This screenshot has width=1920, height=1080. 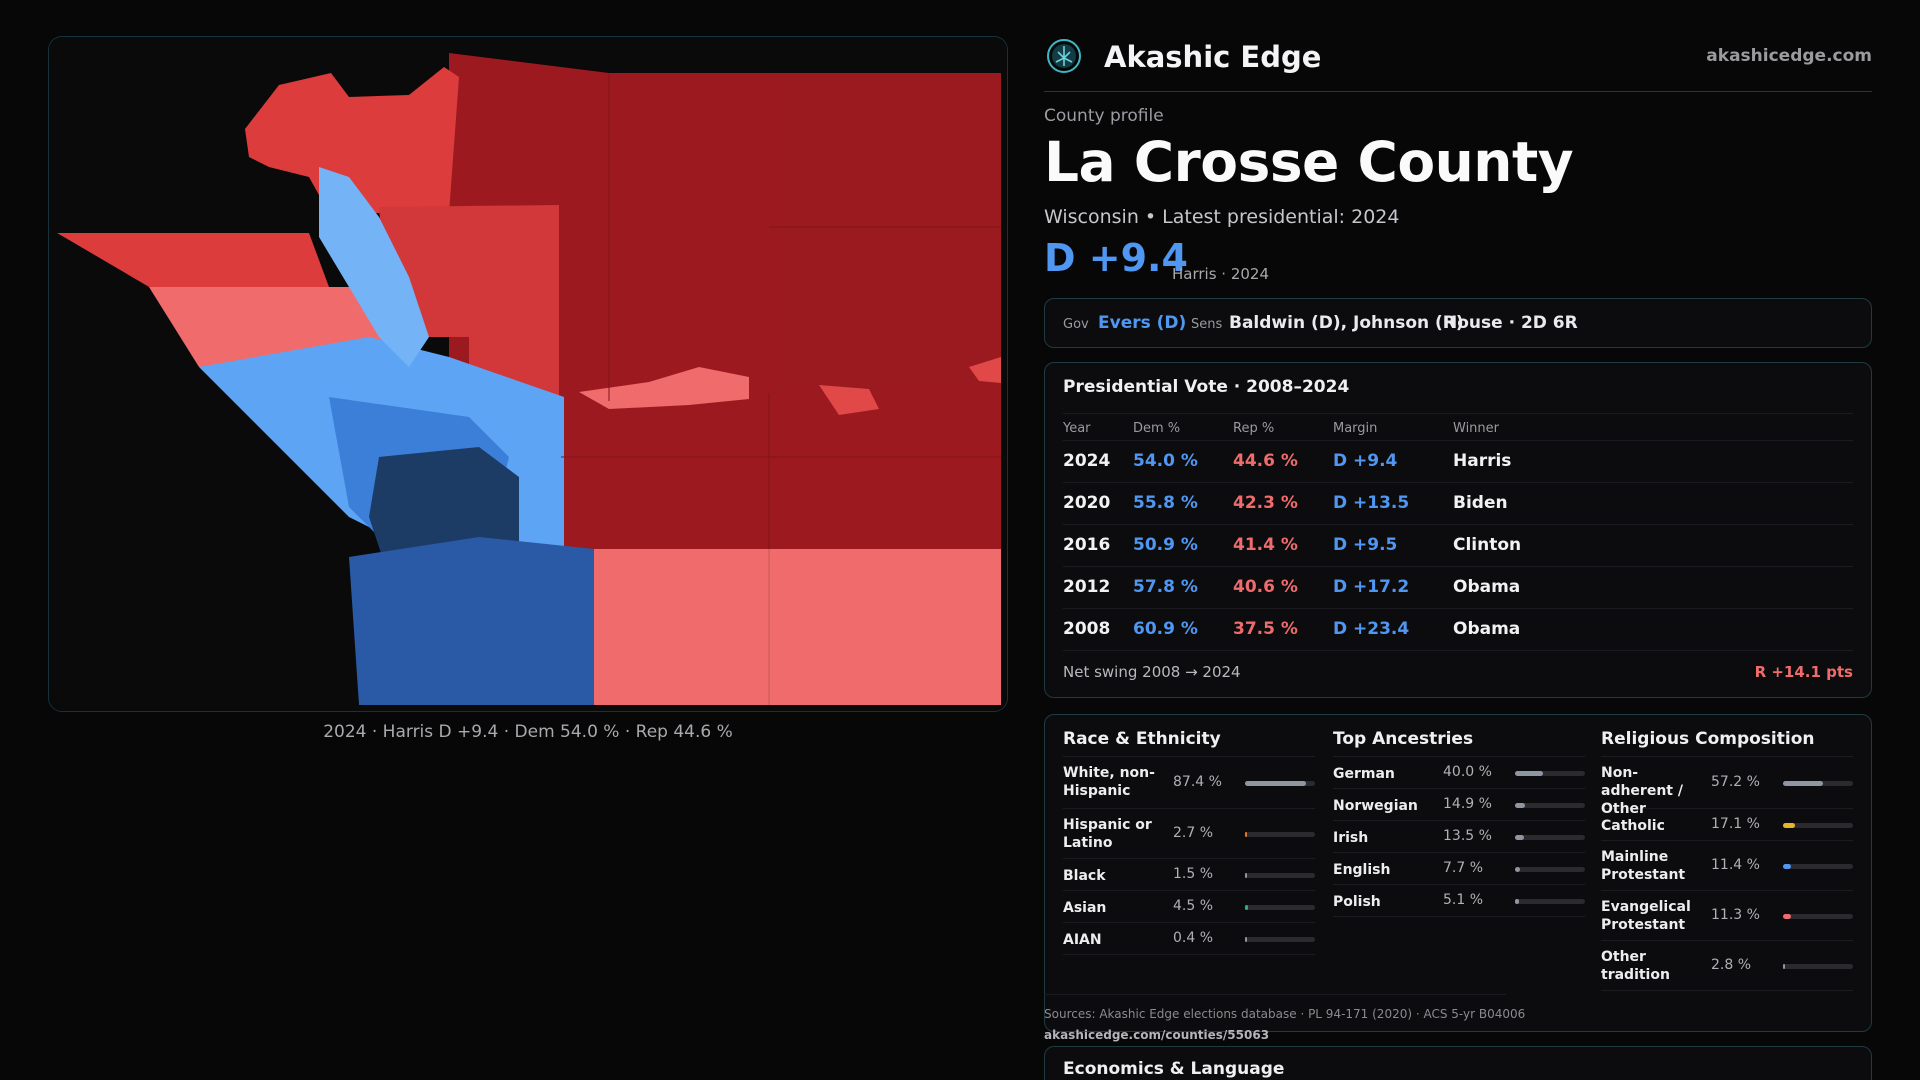 What do you see at coordinates (1193, 938) in the screenshot?
I see `item-value: 0.4 %` at bounding box center [1193, 938].